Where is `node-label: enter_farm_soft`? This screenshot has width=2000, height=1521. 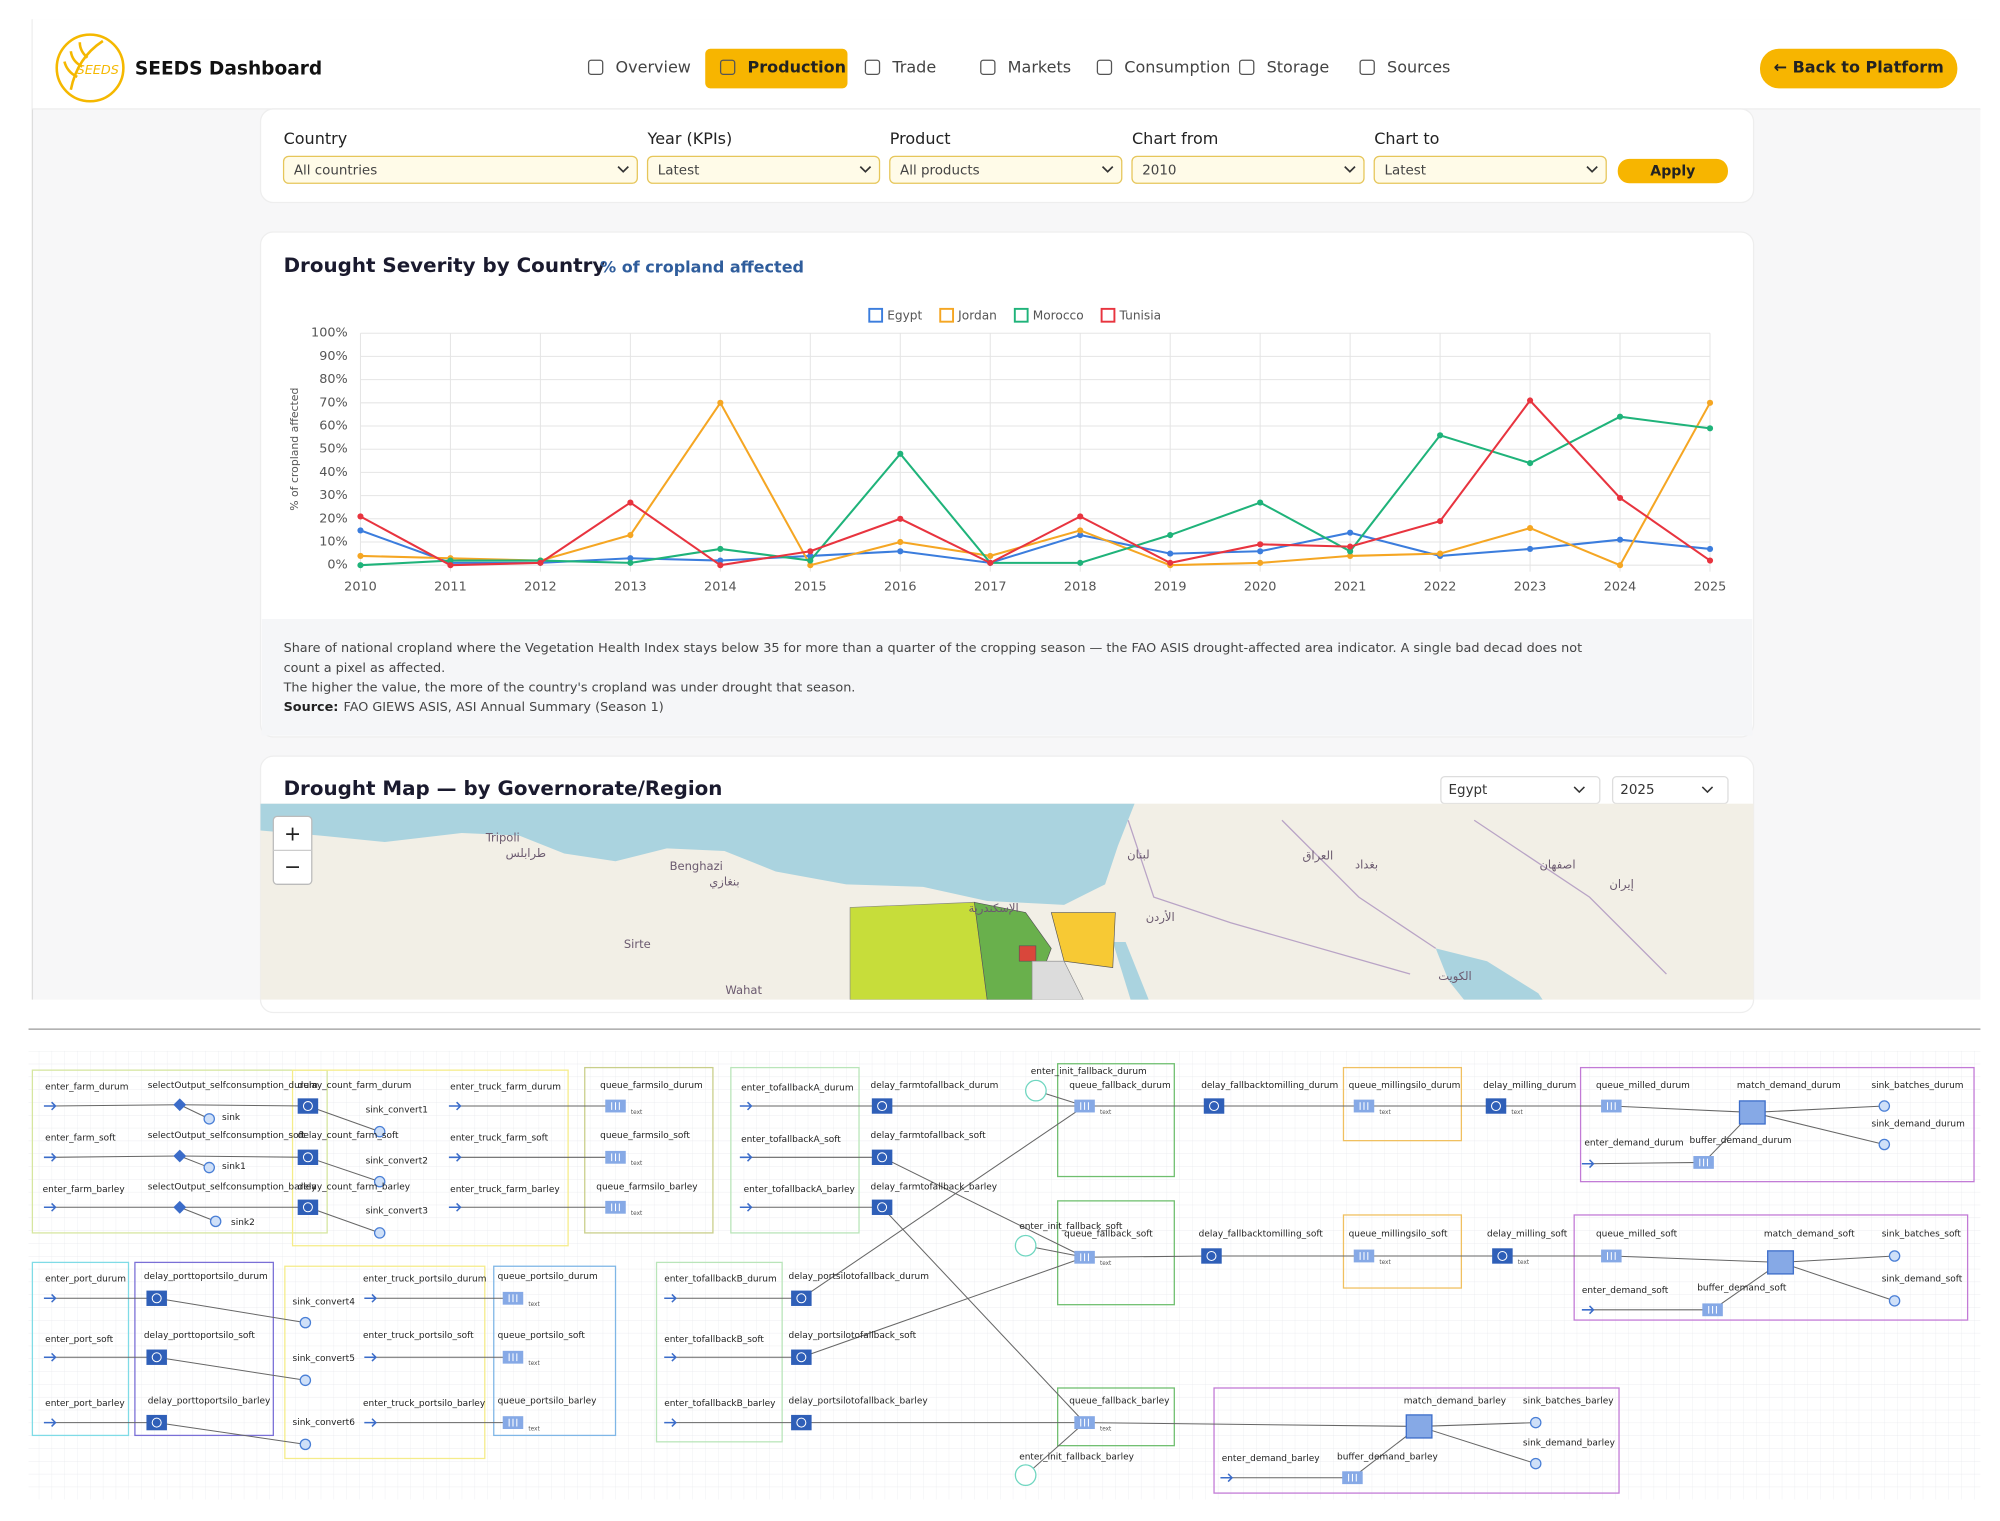 node-label: enter_farm_soft is located at coordinates (80, 1139).